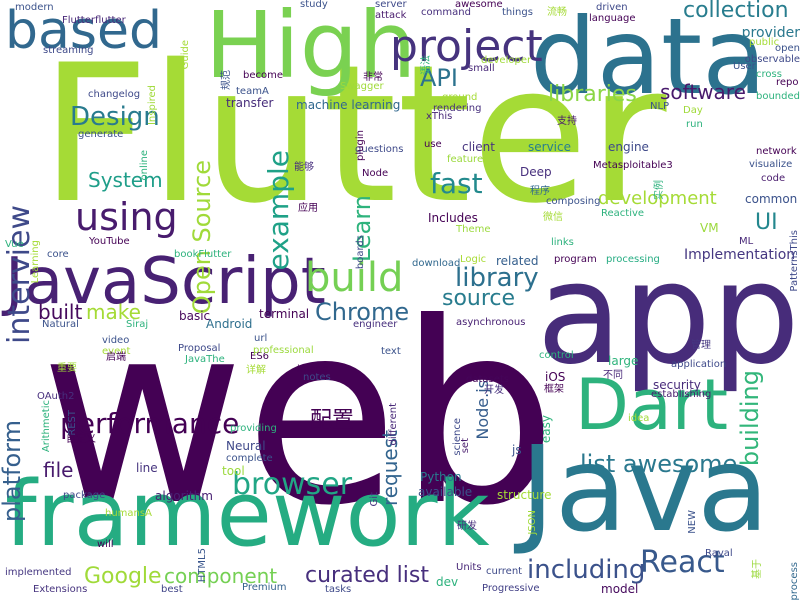 The image size is (800, 600). Describe the element at coordinates (497, 278) in the screenshot. I see `cloud-word: library` at that location.